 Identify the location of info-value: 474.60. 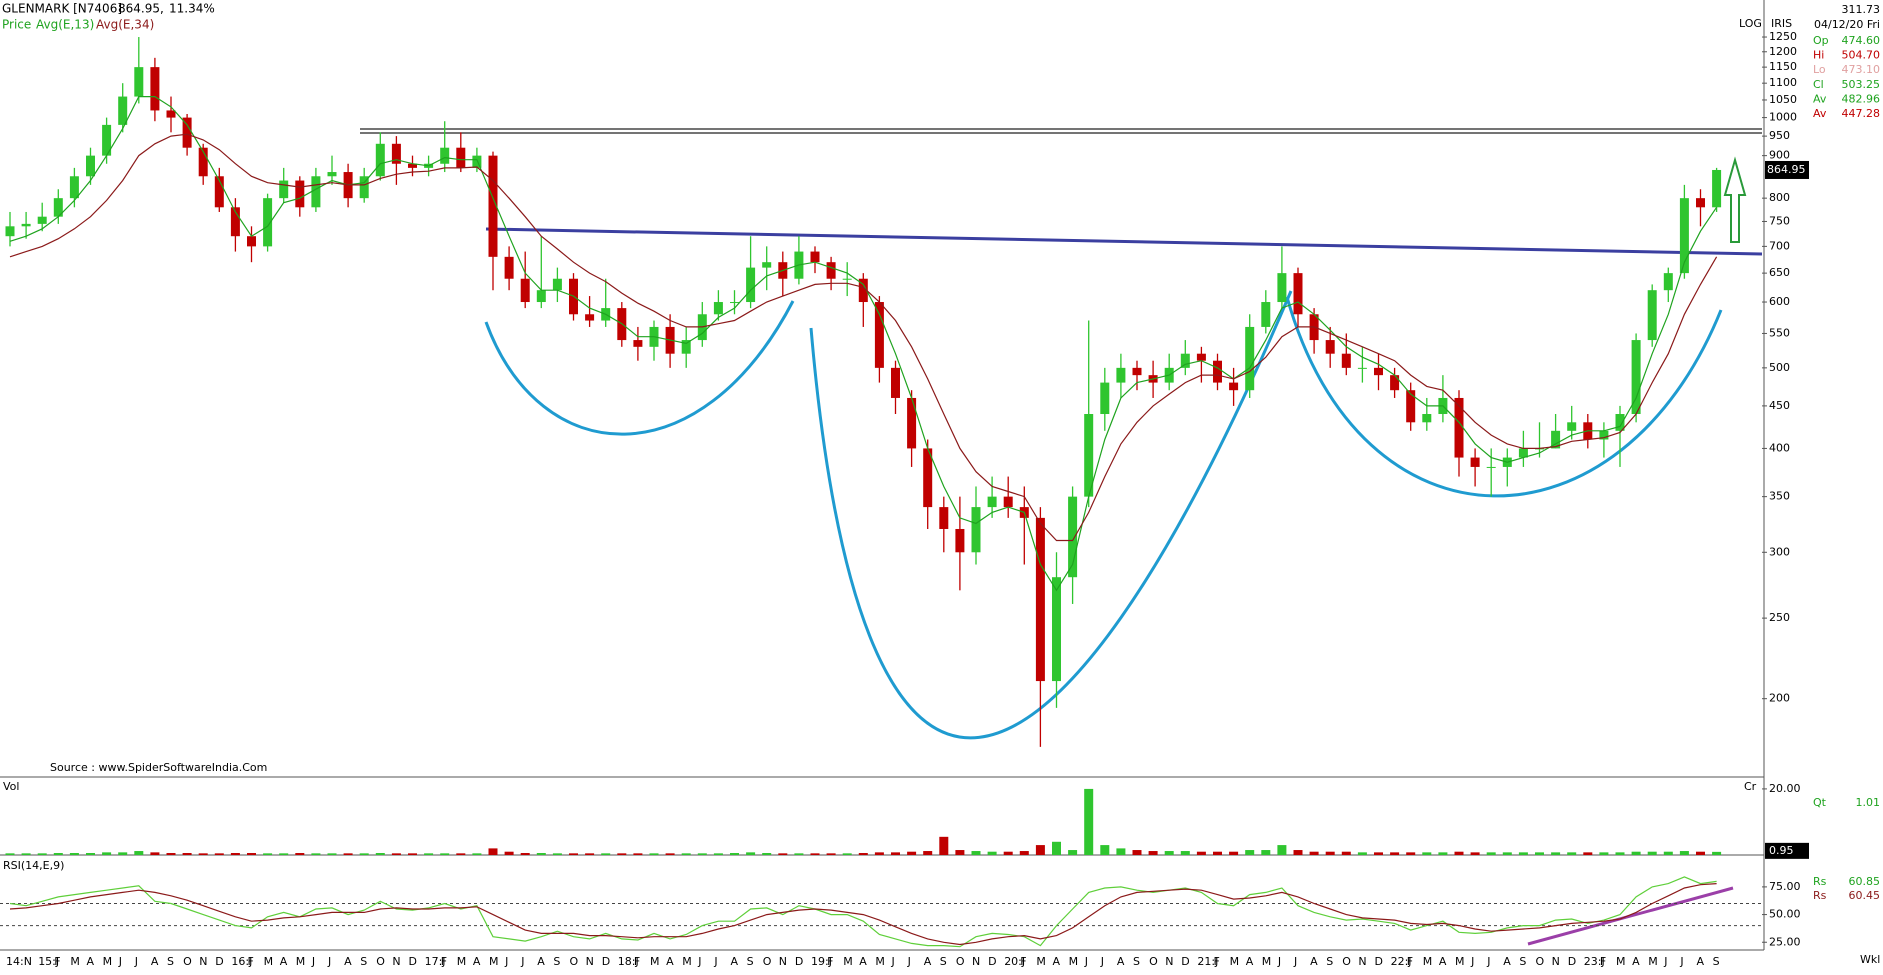
(1861, 40).